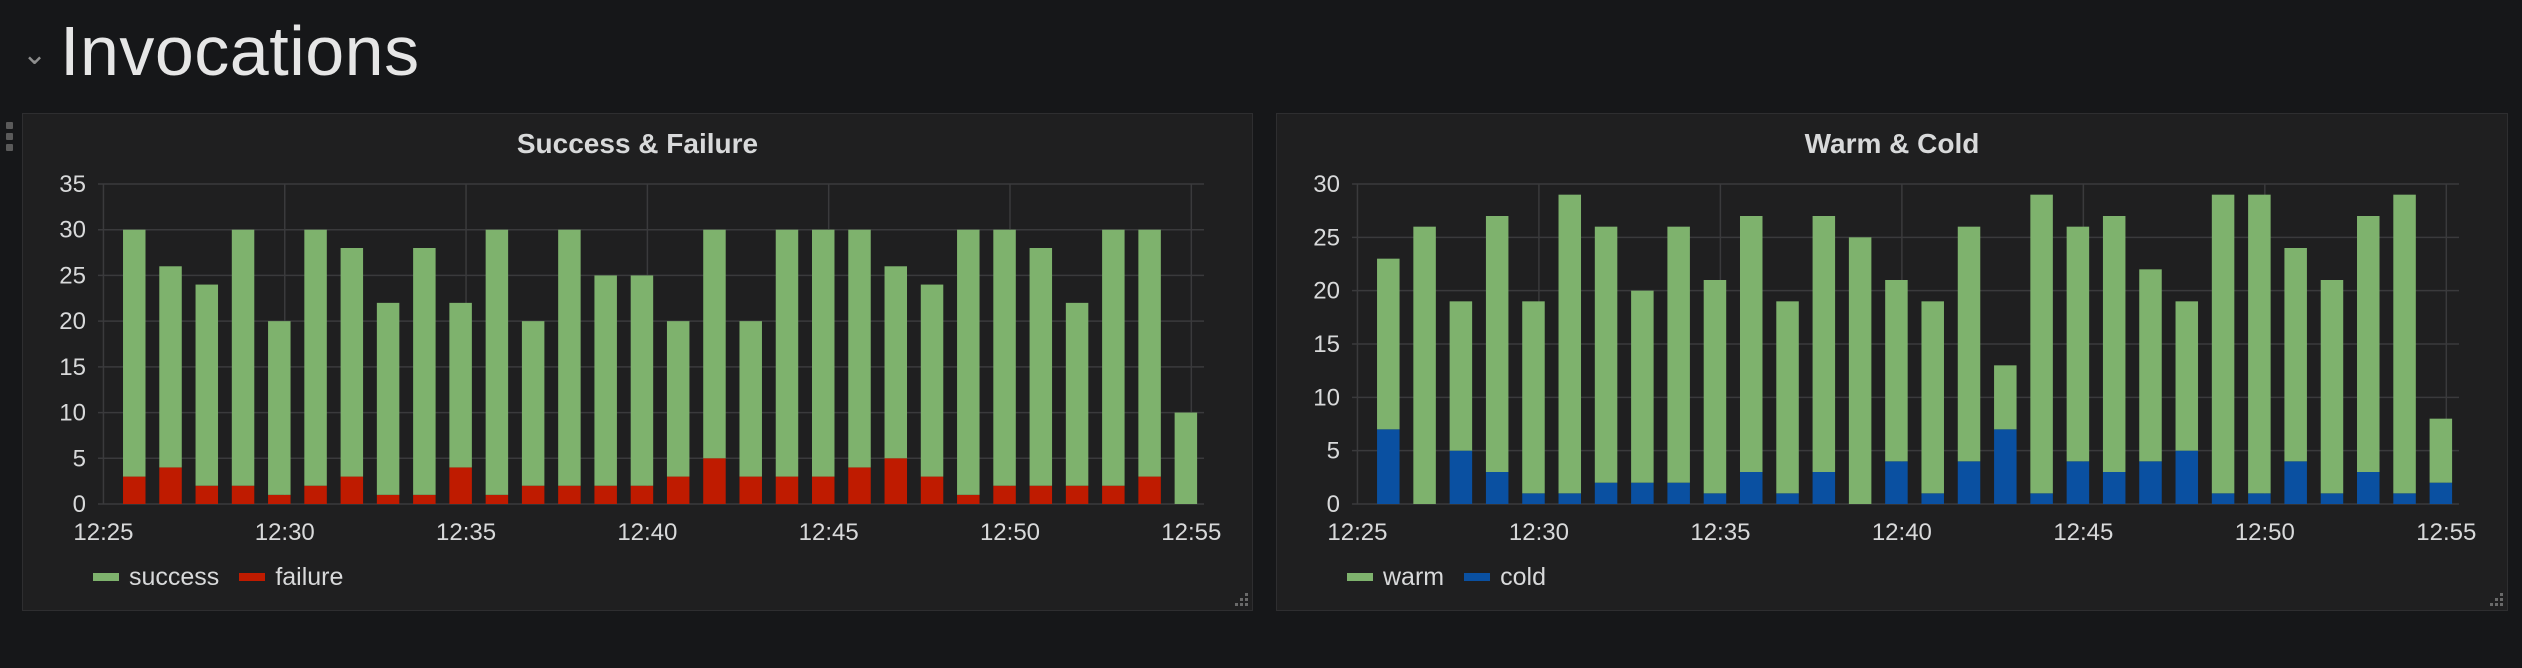 This screenshot has width=2522, height=668. I want to click on panel-title: Success & Failure, so click(637, 143).